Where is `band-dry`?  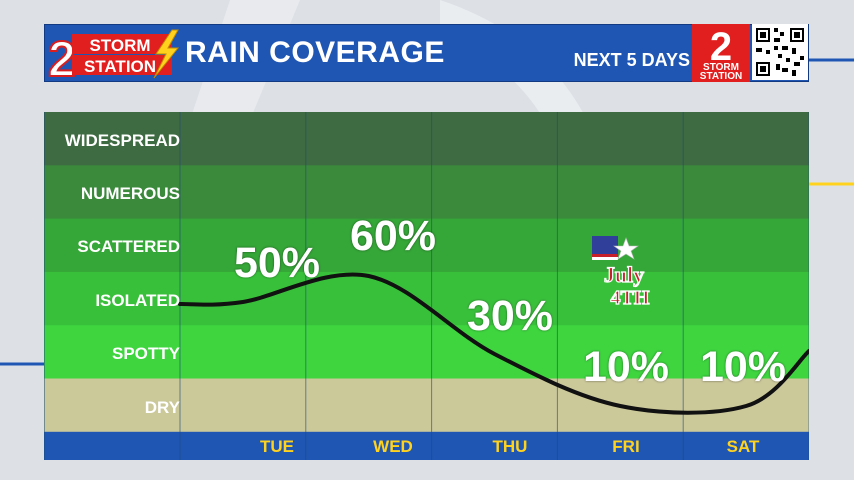
band-dry is located at coordinates (426, 405).